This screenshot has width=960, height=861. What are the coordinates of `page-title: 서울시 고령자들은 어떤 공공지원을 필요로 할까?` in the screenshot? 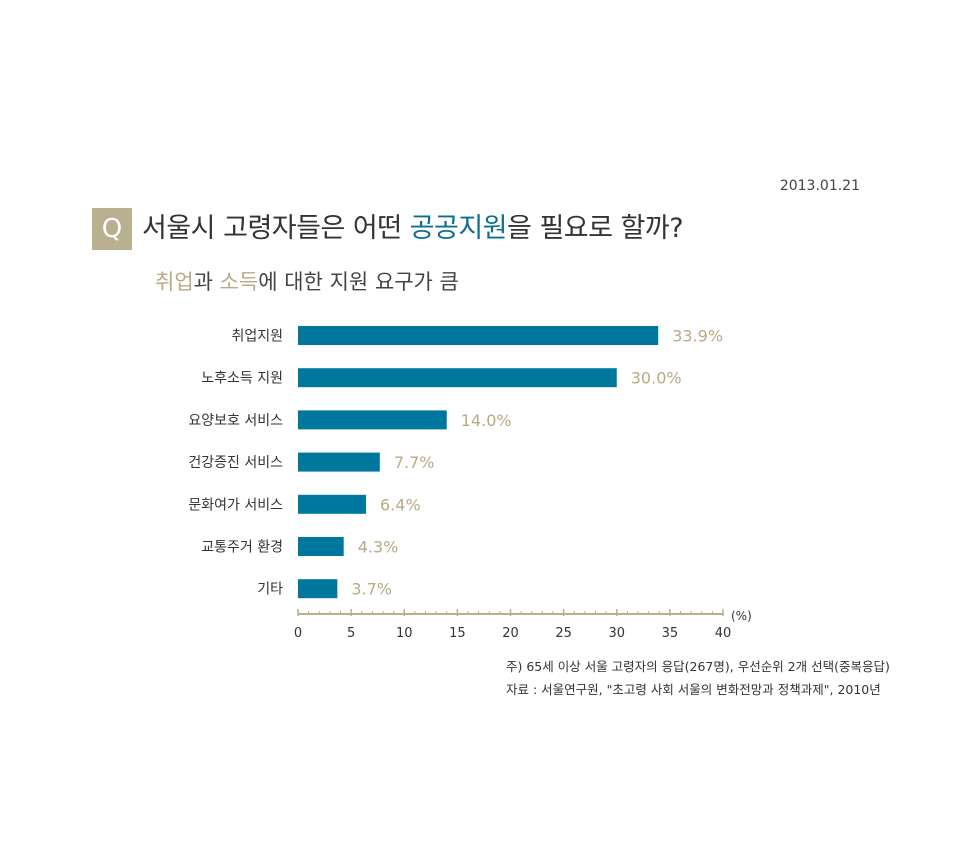 It's located at (413, 225).